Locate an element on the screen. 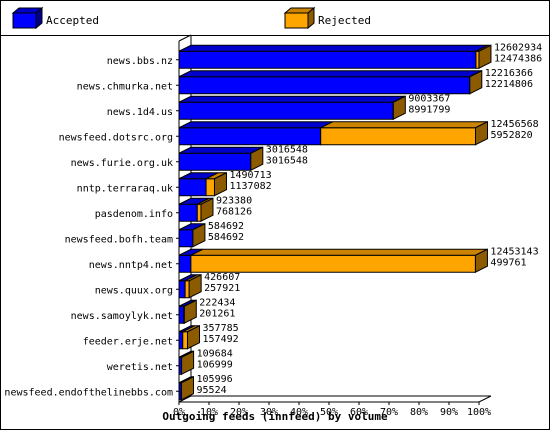 Image resolution: width=550 pixels, height=430 pixels. value-label-total: 3016548 is located at coordinates (287, 149).